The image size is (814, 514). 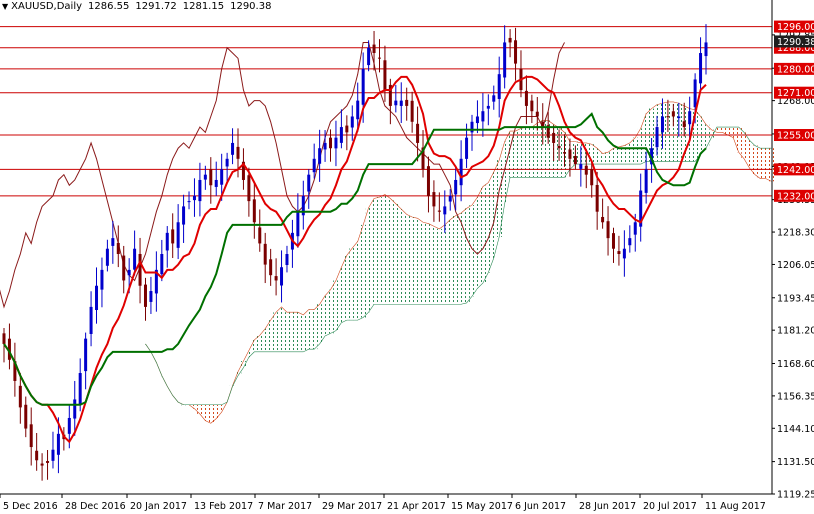 What do you see at coordinates (795, 48) in the screenshot?
I see `level-label: 1288.00` at bounding box center [795, 48].